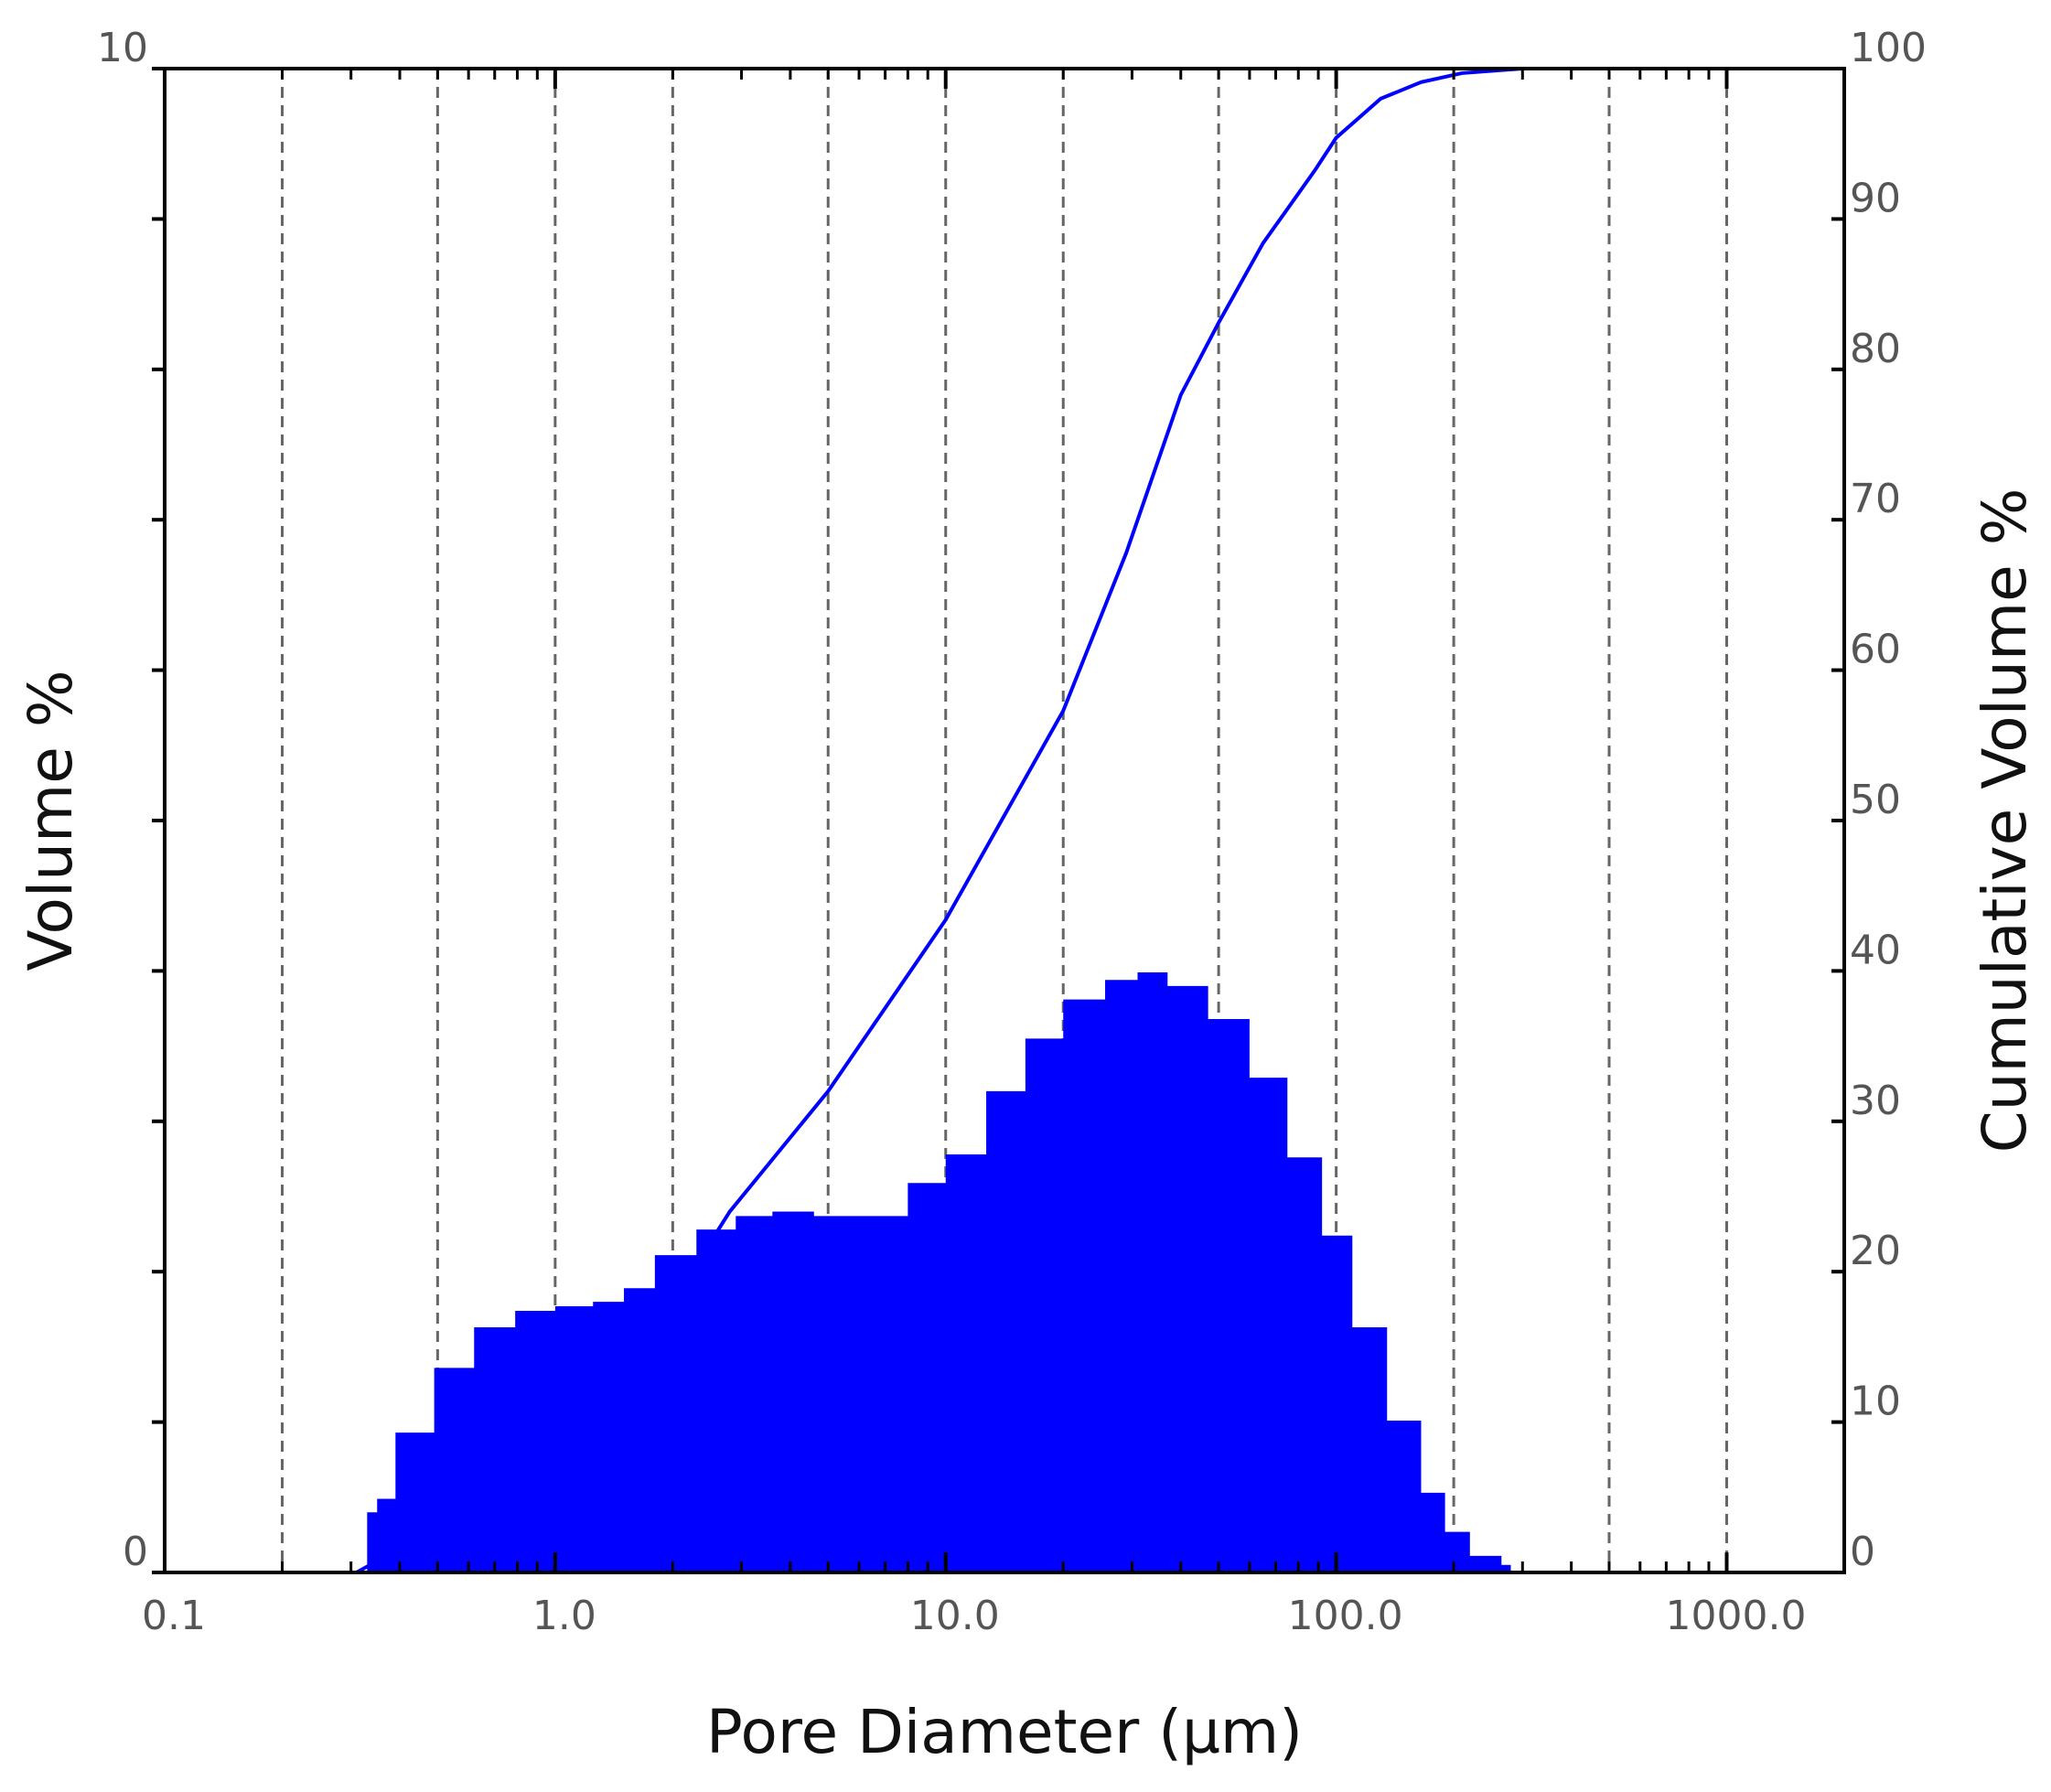  What do you see at coordinates (1875, 499) in the screenshot?
I see `y2-tick-label: 70` at bounding box center [1875, 499].